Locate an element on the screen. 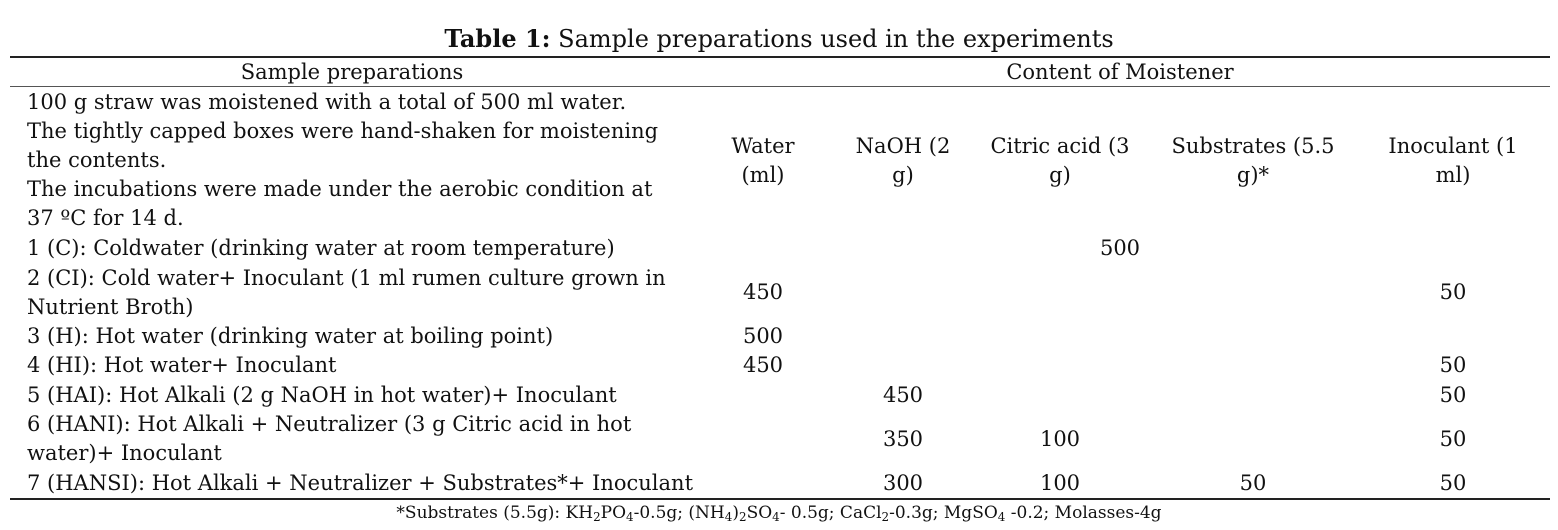  table-number: Table 1: is located at coordinates (497, 38).